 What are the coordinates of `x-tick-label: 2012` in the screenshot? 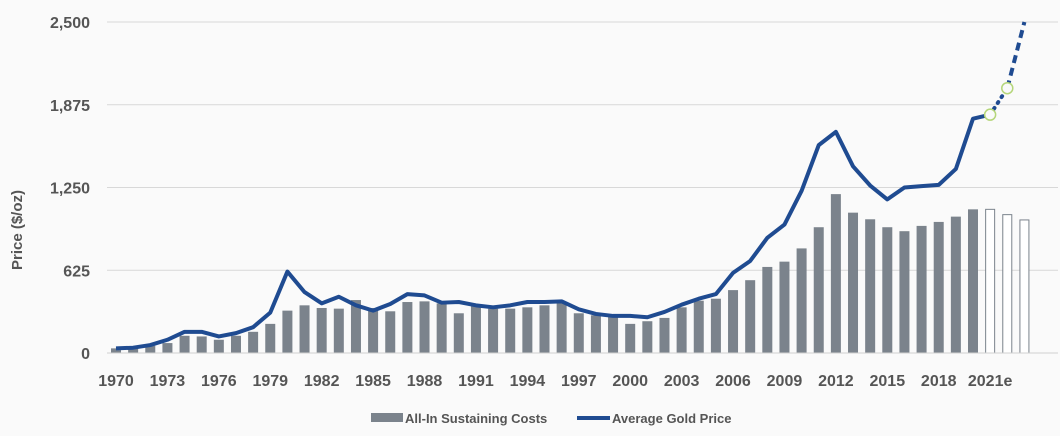 It's located at (836, 381).